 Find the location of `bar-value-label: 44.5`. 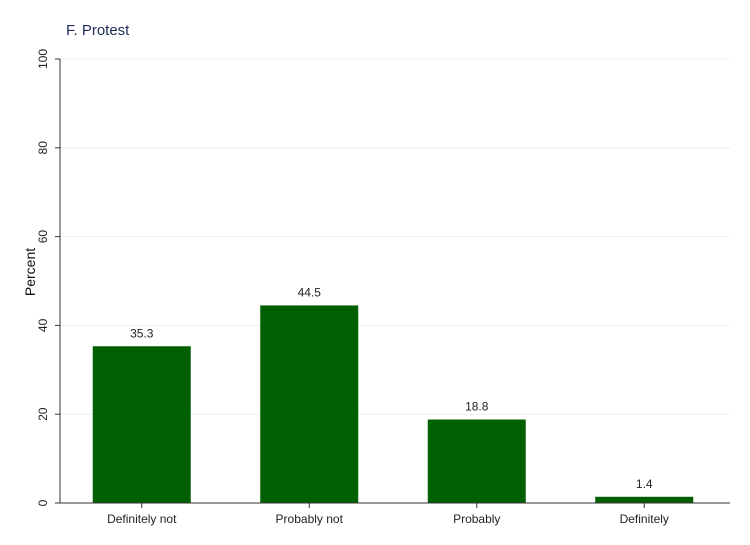

bar-value-label: 44.5 is located at coordinates (310, 292).